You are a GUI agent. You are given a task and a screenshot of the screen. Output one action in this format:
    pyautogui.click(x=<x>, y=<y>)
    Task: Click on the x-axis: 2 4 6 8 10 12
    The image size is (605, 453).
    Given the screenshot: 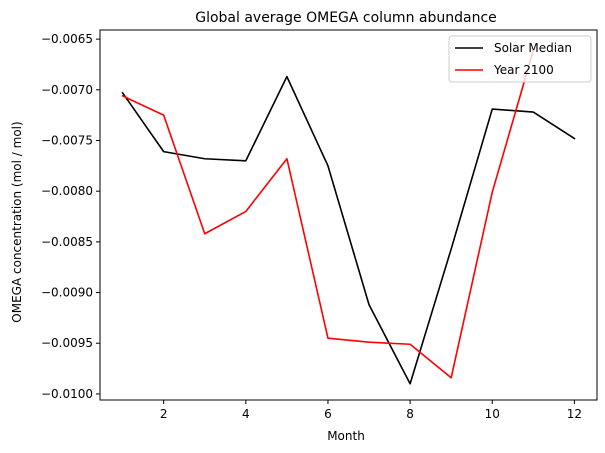 What is the action you would take?
    pyautogui.click(x=371, y=410)
    